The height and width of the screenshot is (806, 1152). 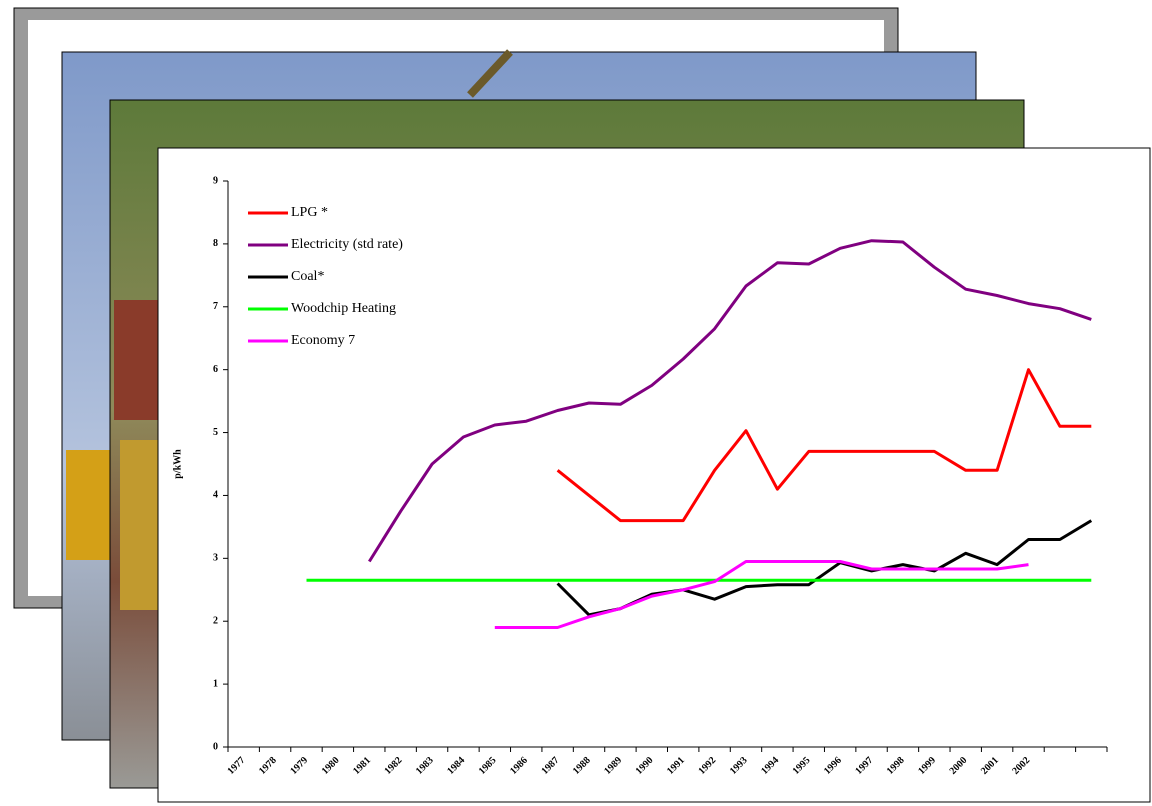 What do you see at coordinates (215, 621) in the screenshot?
I see `y-tick-label: 2` at bounding box center [215, 621].